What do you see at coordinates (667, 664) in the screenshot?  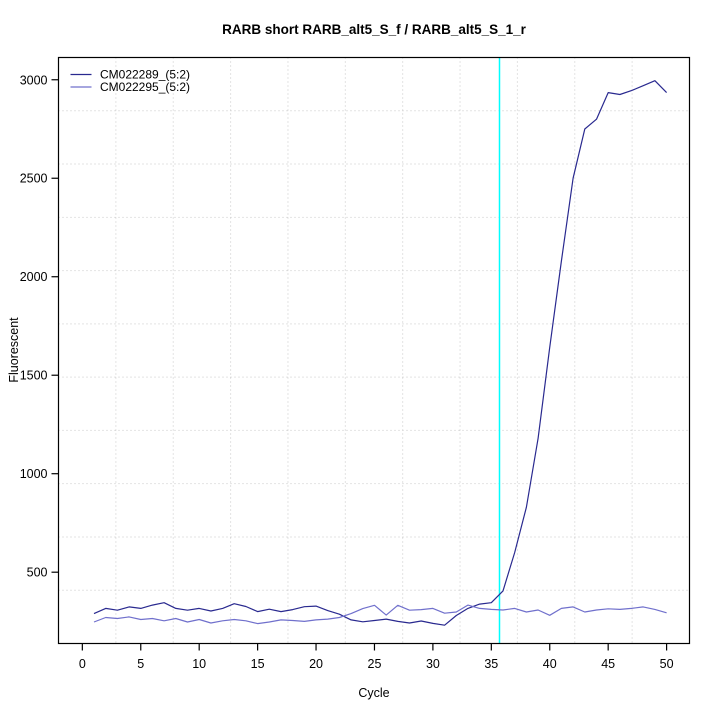 I see `x-tick-label: 50` at bounding box center [667, 664].